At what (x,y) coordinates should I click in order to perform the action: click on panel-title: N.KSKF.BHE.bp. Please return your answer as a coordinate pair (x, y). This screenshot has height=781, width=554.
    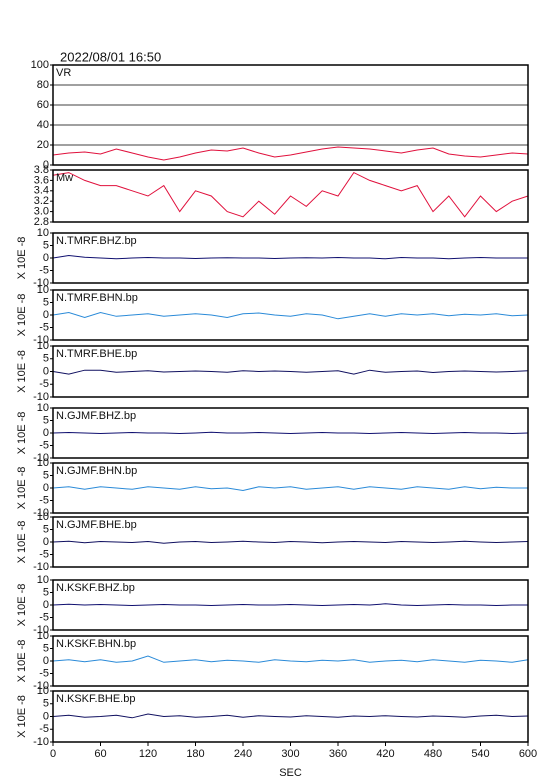
    Looking at the image, I should click on (95, 699).